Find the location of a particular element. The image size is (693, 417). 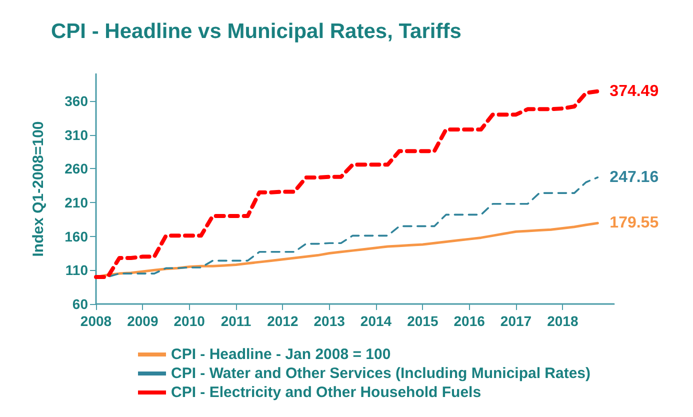

x-tick-label: 2017 is located at coordinates (516, 321).